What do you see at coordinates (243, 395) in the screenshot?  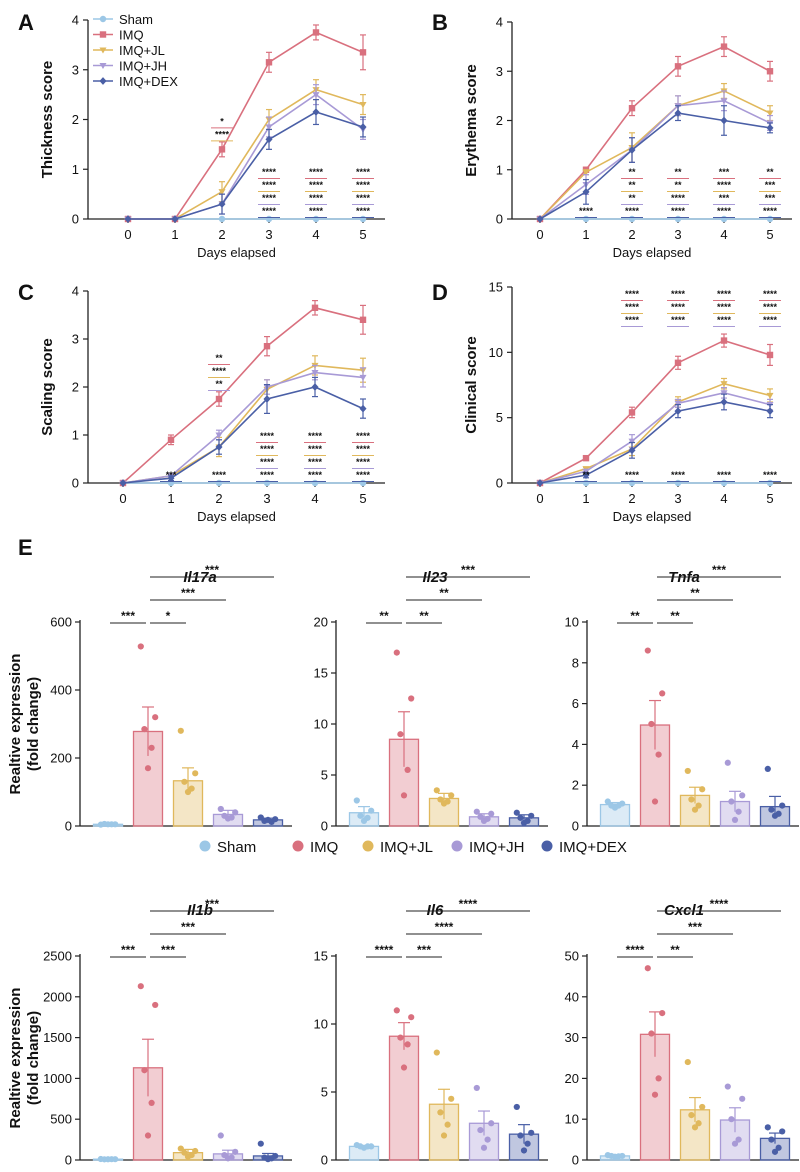 I see `series-line-imq` at bounding box center [243, 395].